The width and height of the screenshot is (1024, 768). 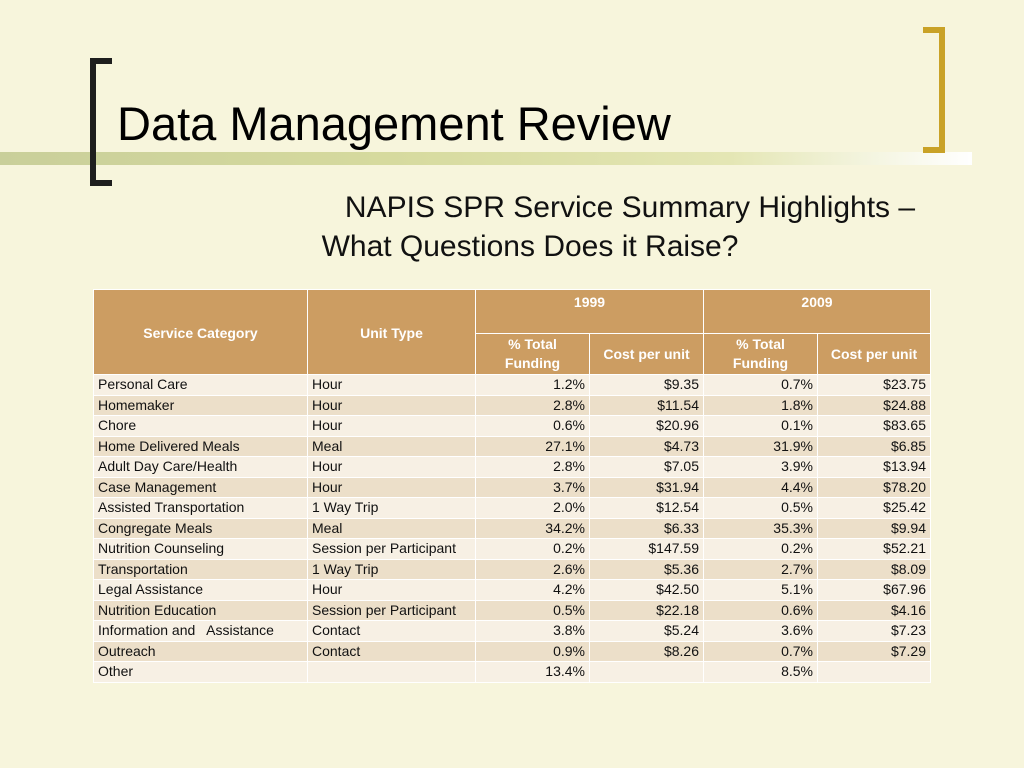 I want to click on cell-cost-per-unit-2009: $23.75, so click(x=874, y=385).